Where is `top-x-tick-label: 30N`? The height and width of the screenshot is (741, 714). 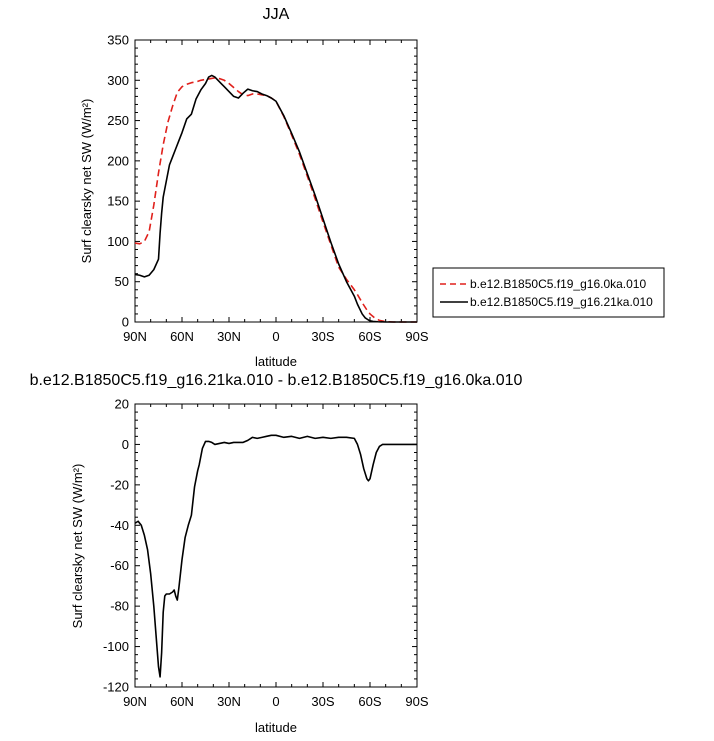
top-x-tick-label: 30N is located at coordinates (229, 336).